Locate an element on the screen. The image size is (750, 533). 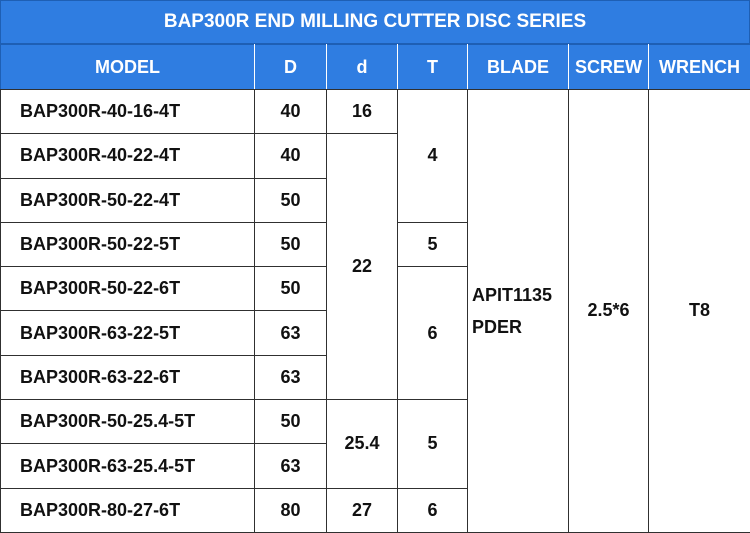
model-cell: BAP300R-63-25.4-5T is located at coordinates (128, 466).